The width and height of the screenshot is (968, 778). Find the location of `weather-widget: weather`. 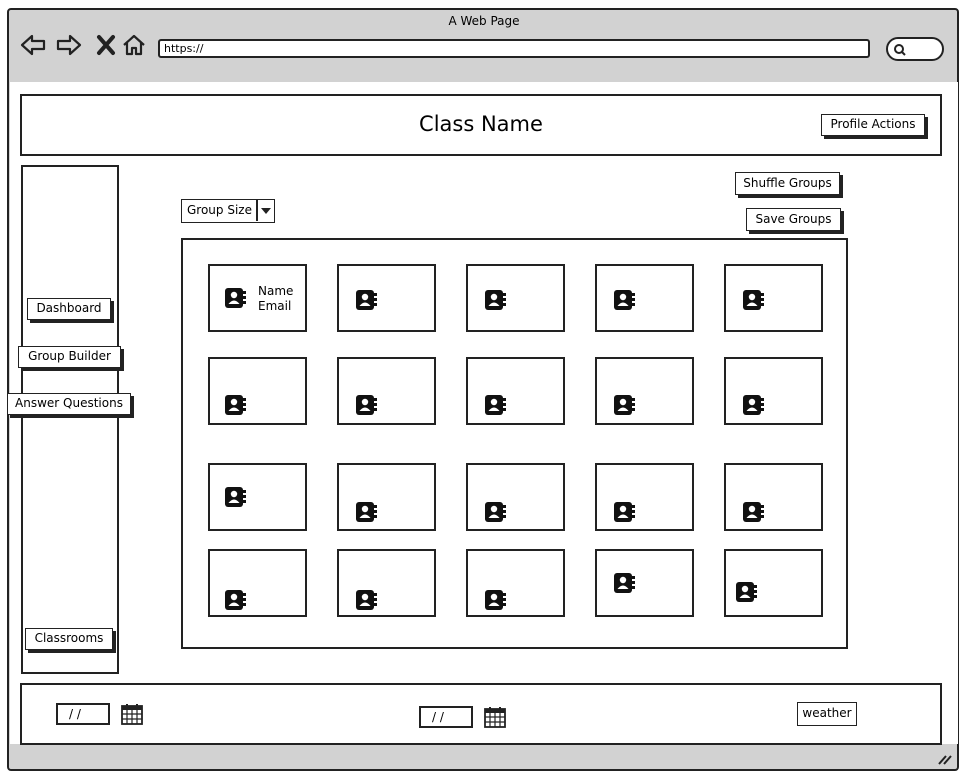

weather-widget: weather is located at coordinates (827, 714).